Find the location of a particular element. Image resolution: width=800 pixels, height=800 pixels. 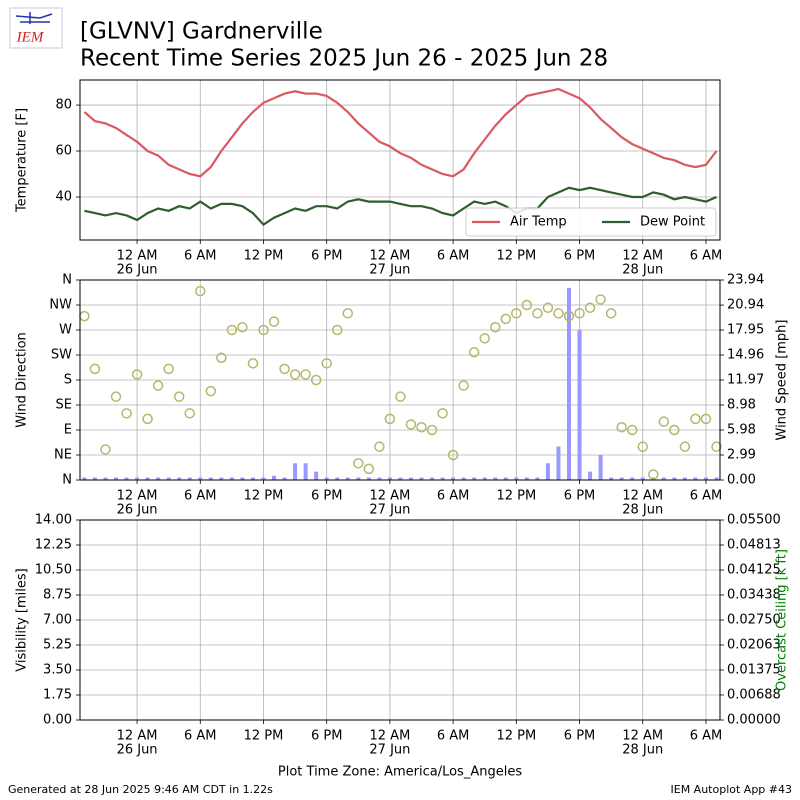

y-tick-label: 60 is located at coordinates (63, 151).